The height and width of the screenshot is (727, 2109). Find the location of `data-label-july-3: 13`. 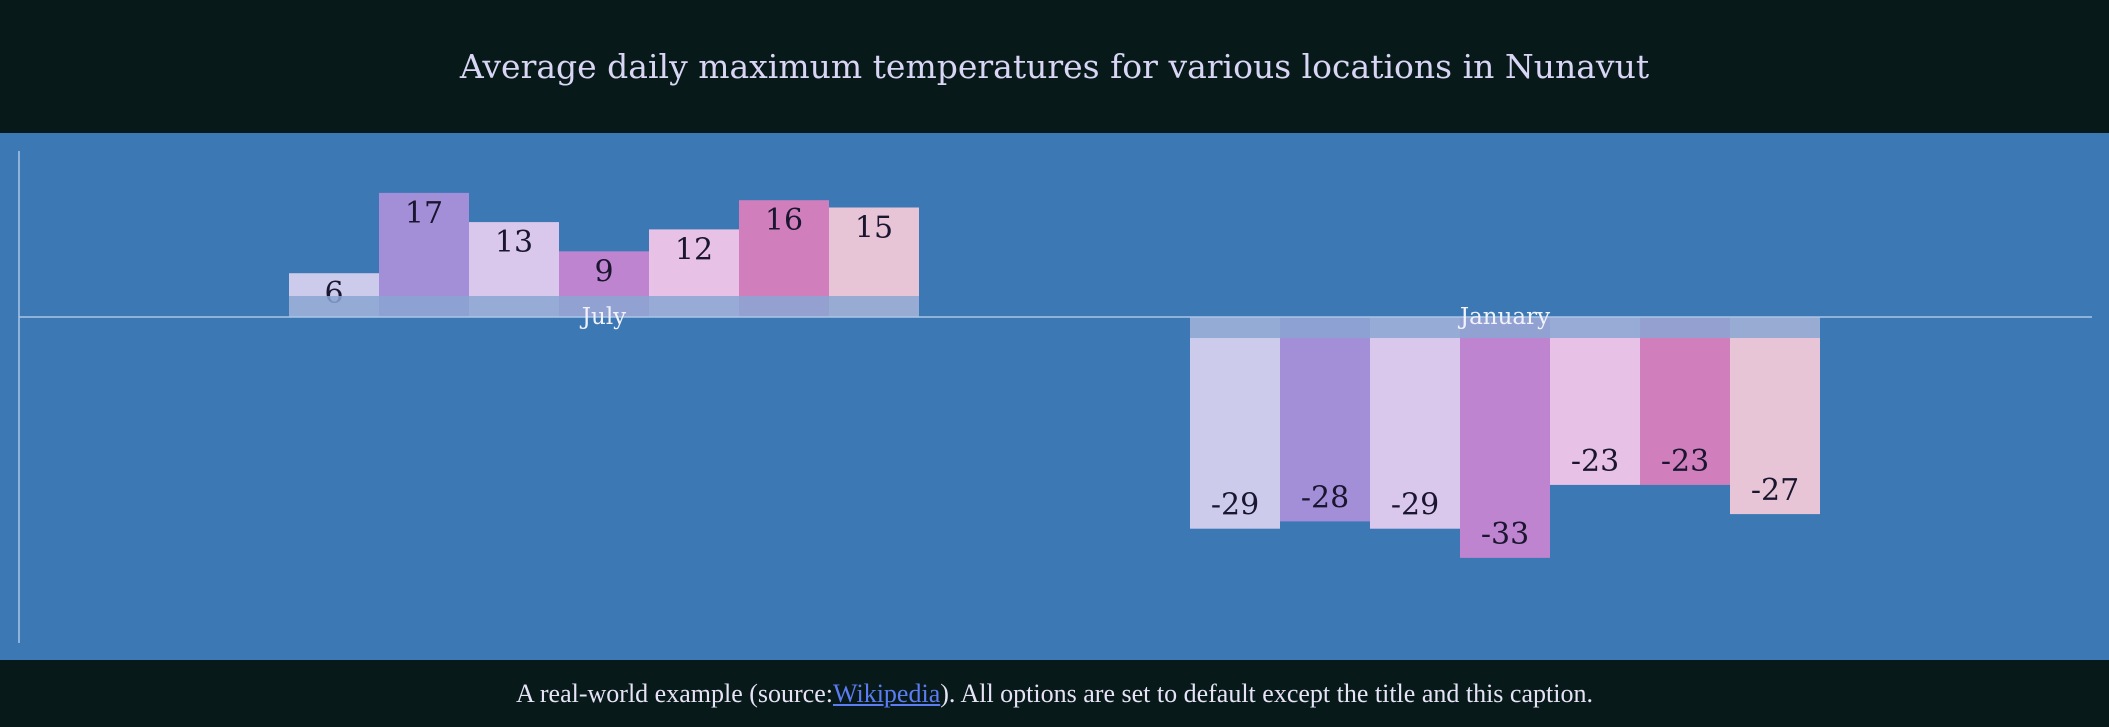

data-label-july-3: 13 is located at coordinates (514, 242).